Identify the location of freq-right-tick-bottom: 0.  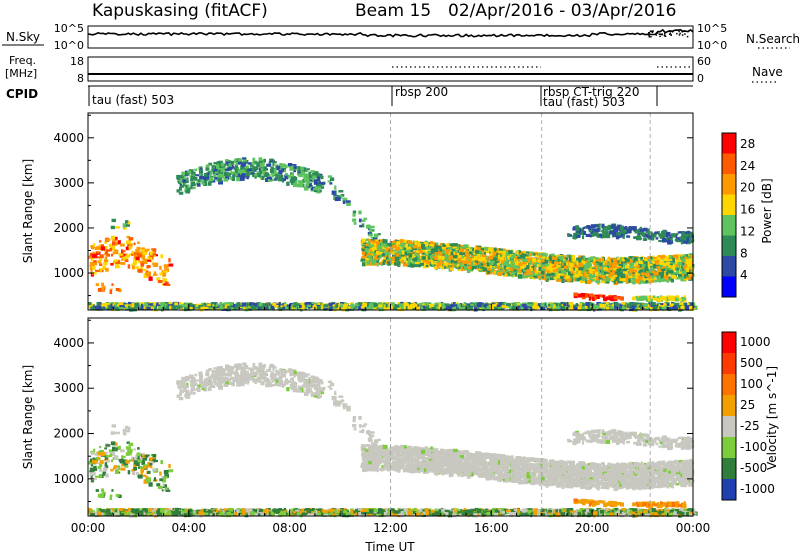
(700, 78).